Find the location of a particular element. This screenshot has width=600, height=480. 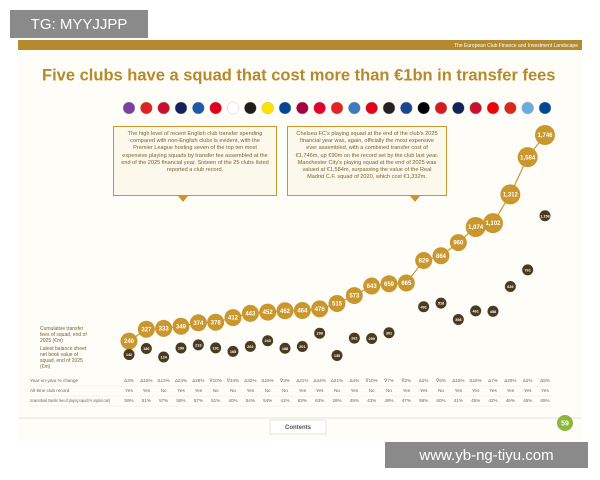

table-cell: 58% is located at coordinates (180, 400).